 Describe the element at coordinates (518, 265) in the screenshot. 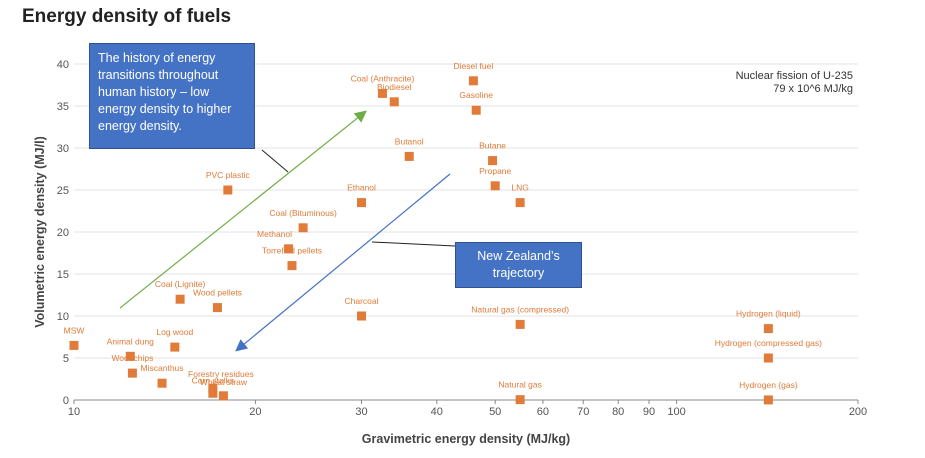

I see `nz-callout: New Zealand’s trajectory` at that location.